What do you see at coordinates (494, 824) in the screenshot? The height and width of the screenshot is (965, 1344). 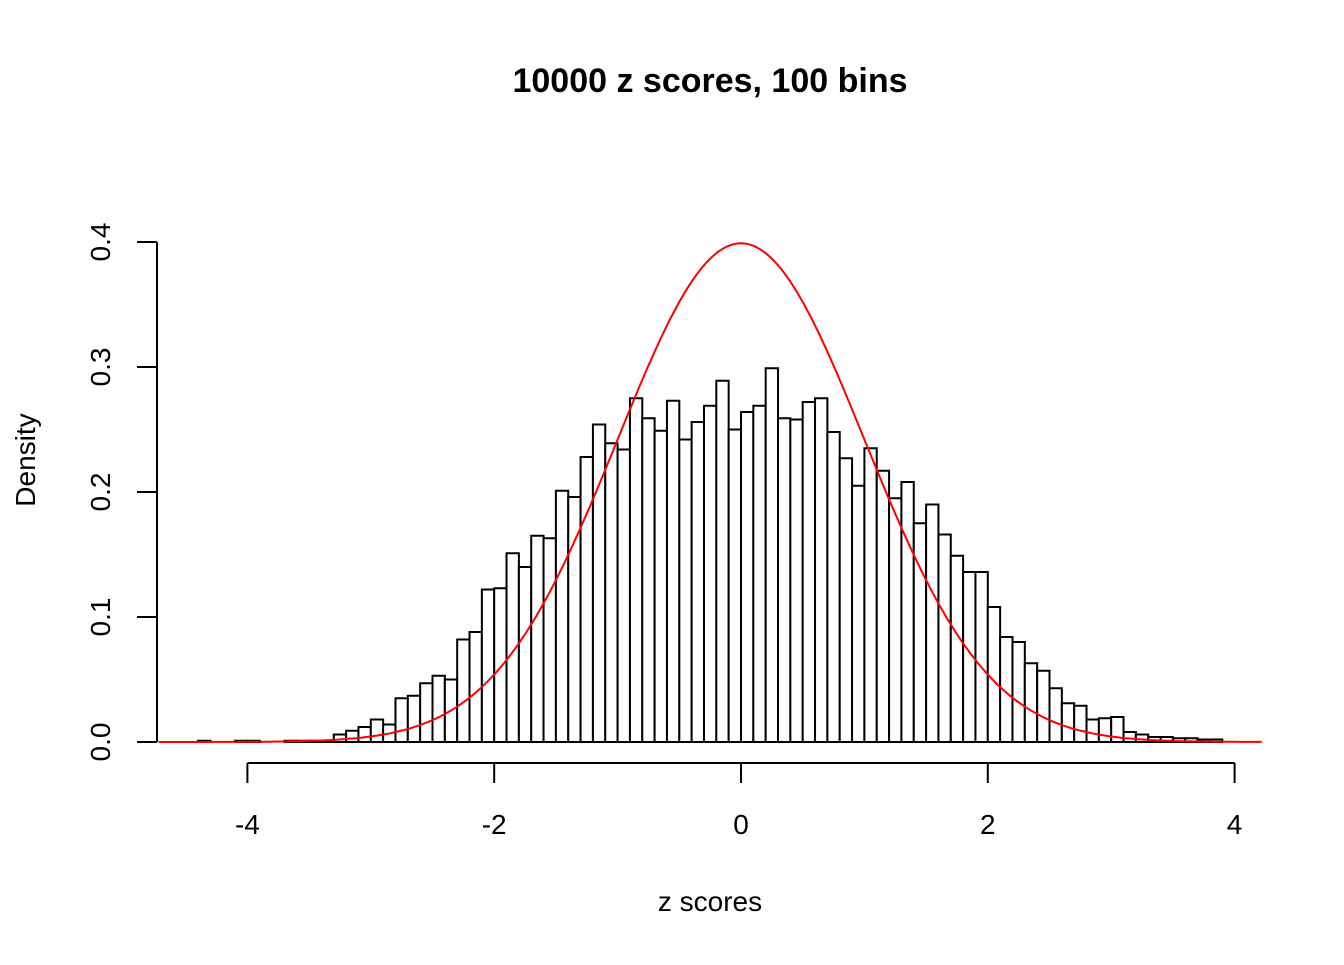 I see `x-tick-label: -2` at bounding box center [494, 824].